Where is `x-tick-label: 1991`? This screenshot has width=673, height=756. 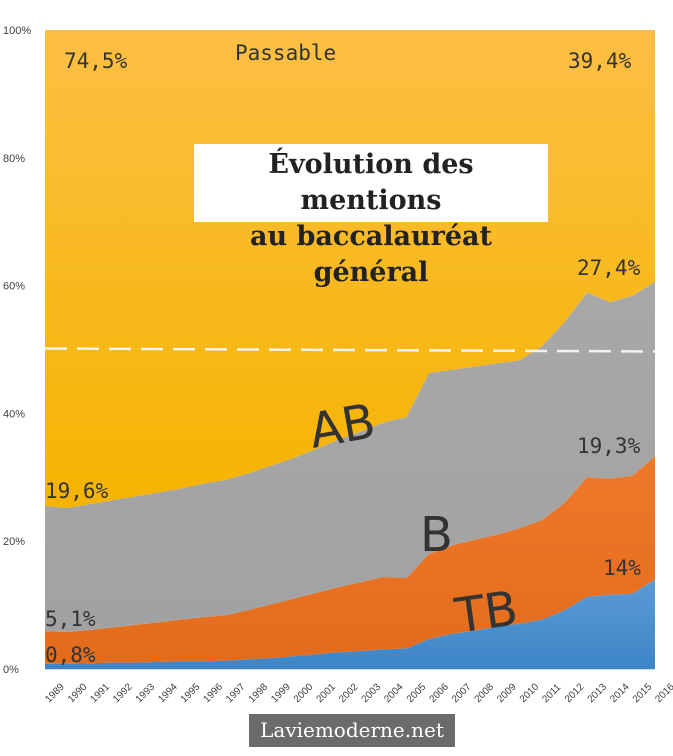 x-tick-label: 1991 is located at coordinates (101, 693).